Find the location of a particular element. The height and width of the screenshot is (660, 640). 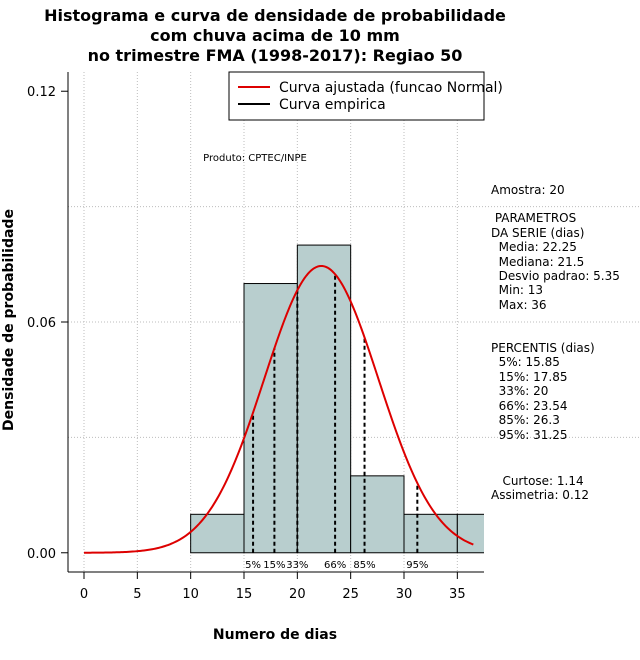

legend-box is located at coordinates (356, 96).